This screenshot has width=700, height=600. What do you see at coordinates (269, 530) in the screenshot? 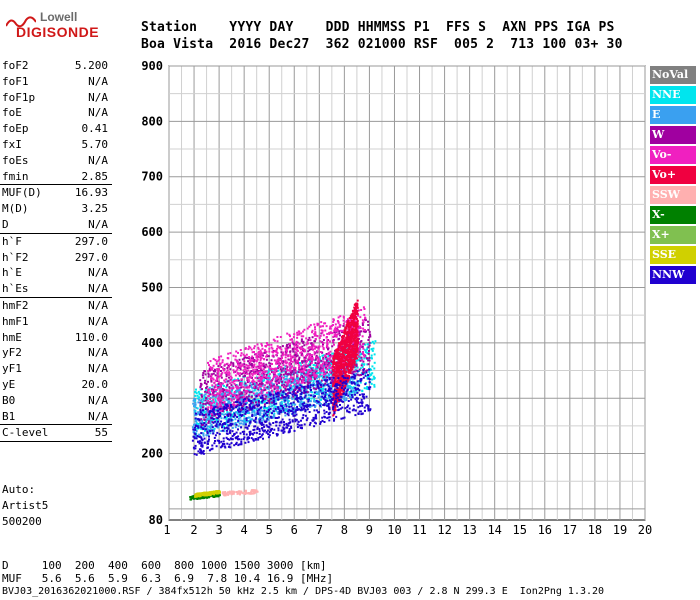
I see `x-tick-label: 5` at bounding box center [269, 530].